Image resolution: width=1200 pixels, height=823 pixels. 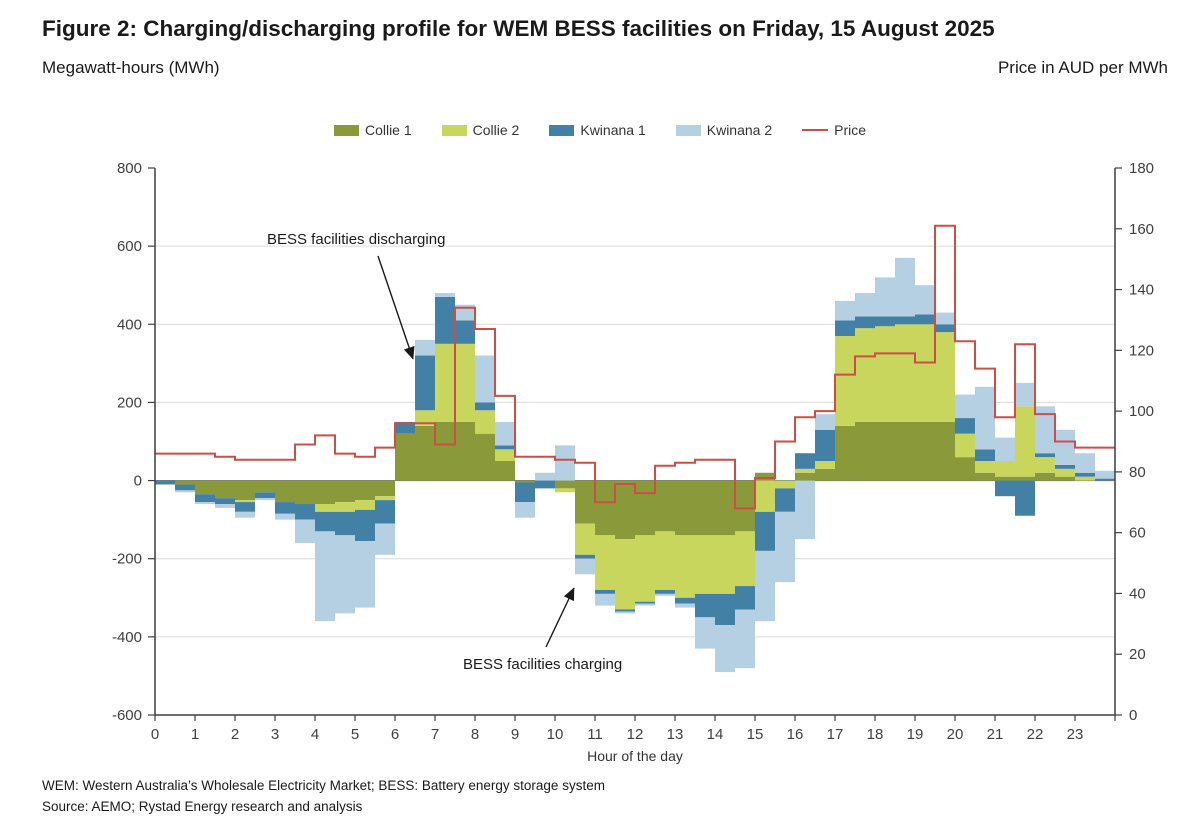 What do you see at coordinates (688, 130) in the screenshot?
I see `legend-swatch-kwinana-2-icon` at bounding box center [688, 130].